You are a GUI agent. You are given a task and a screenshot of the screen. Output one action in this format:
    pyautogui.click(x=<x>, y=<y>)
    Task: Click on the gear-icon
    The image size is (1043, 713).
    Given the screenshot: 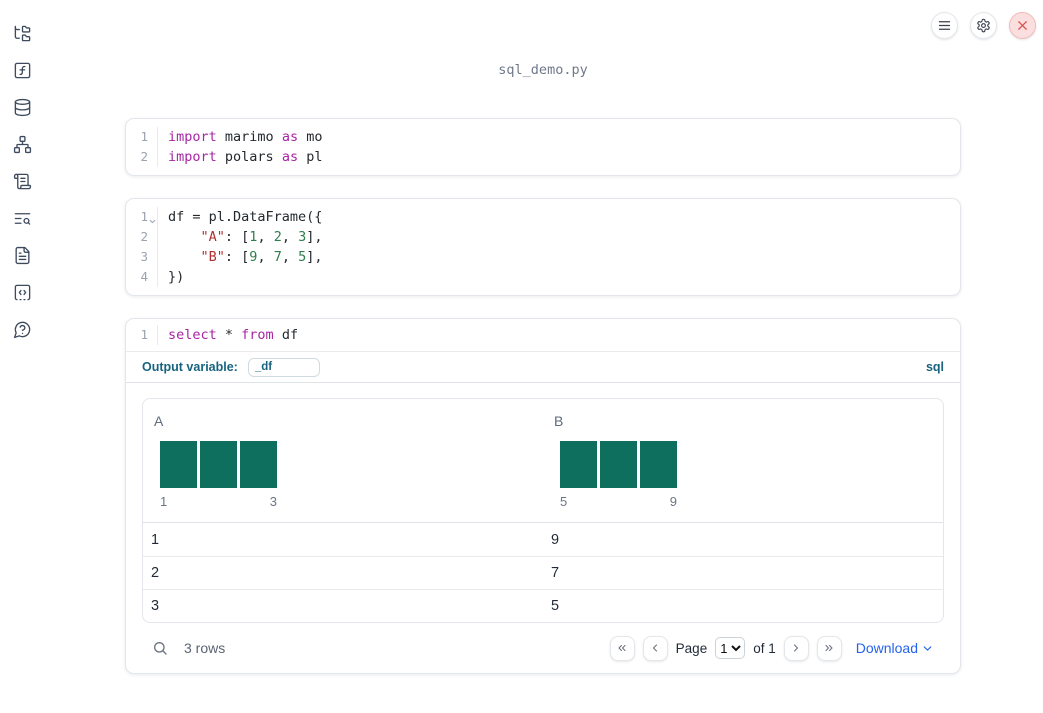 What is the action you would take?
    pyautogui.click(x=983, y=25)
    